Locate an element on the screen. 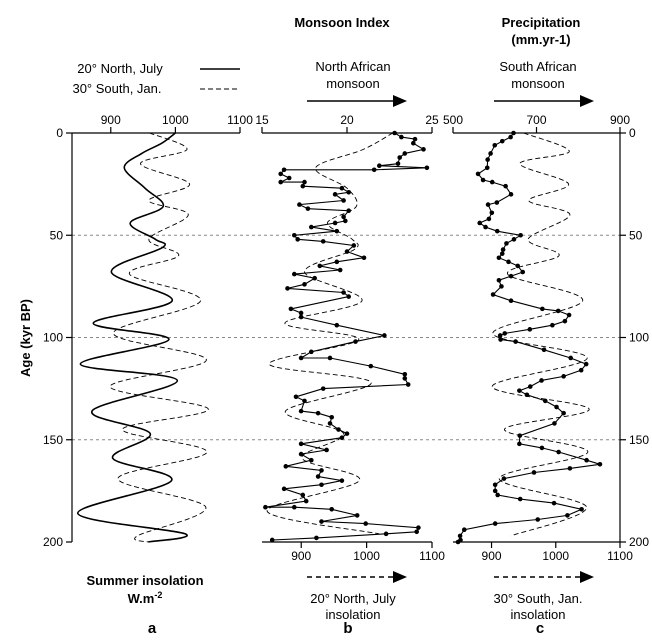 This screenshot has width=652, height=640. x-tick-label: 700 is located at coordinates (536, 120).